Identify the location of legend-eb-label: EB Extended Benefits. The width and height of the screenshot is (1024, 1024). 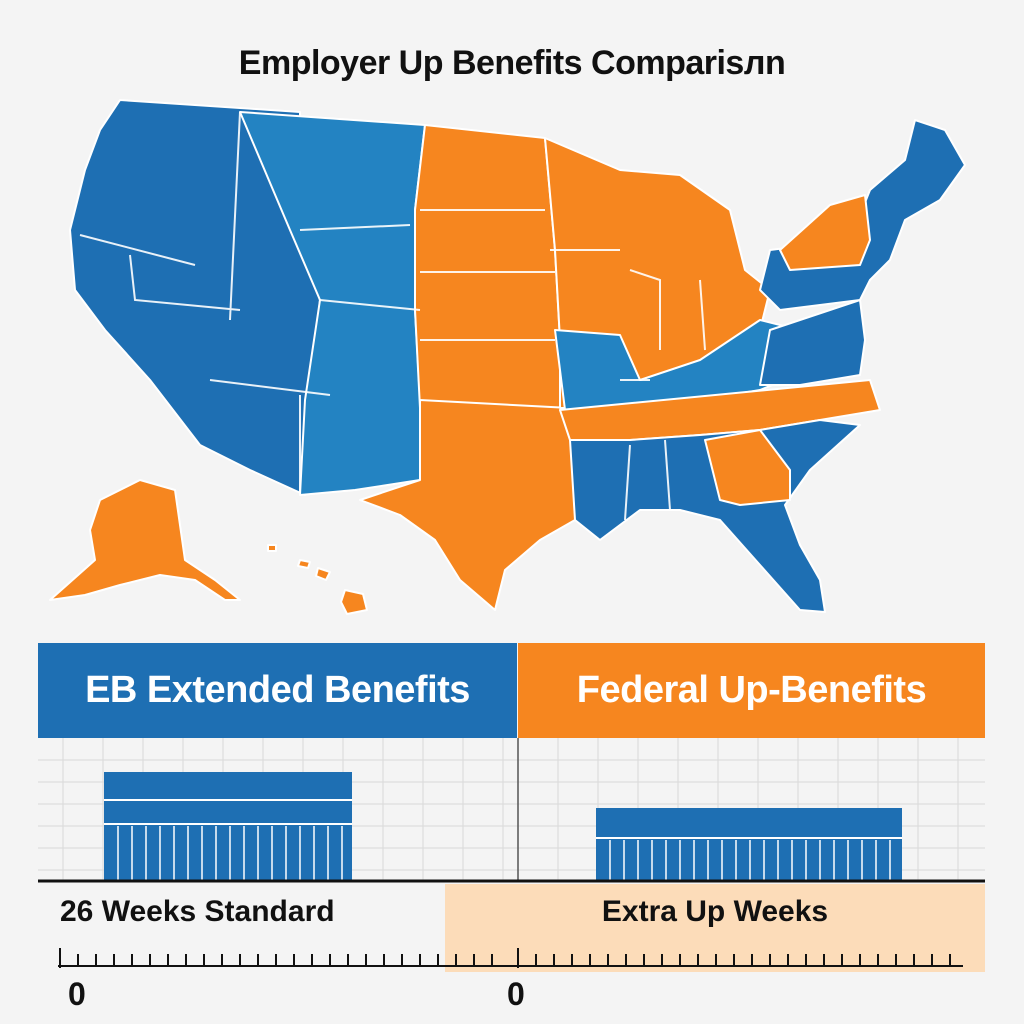
(277, 690).